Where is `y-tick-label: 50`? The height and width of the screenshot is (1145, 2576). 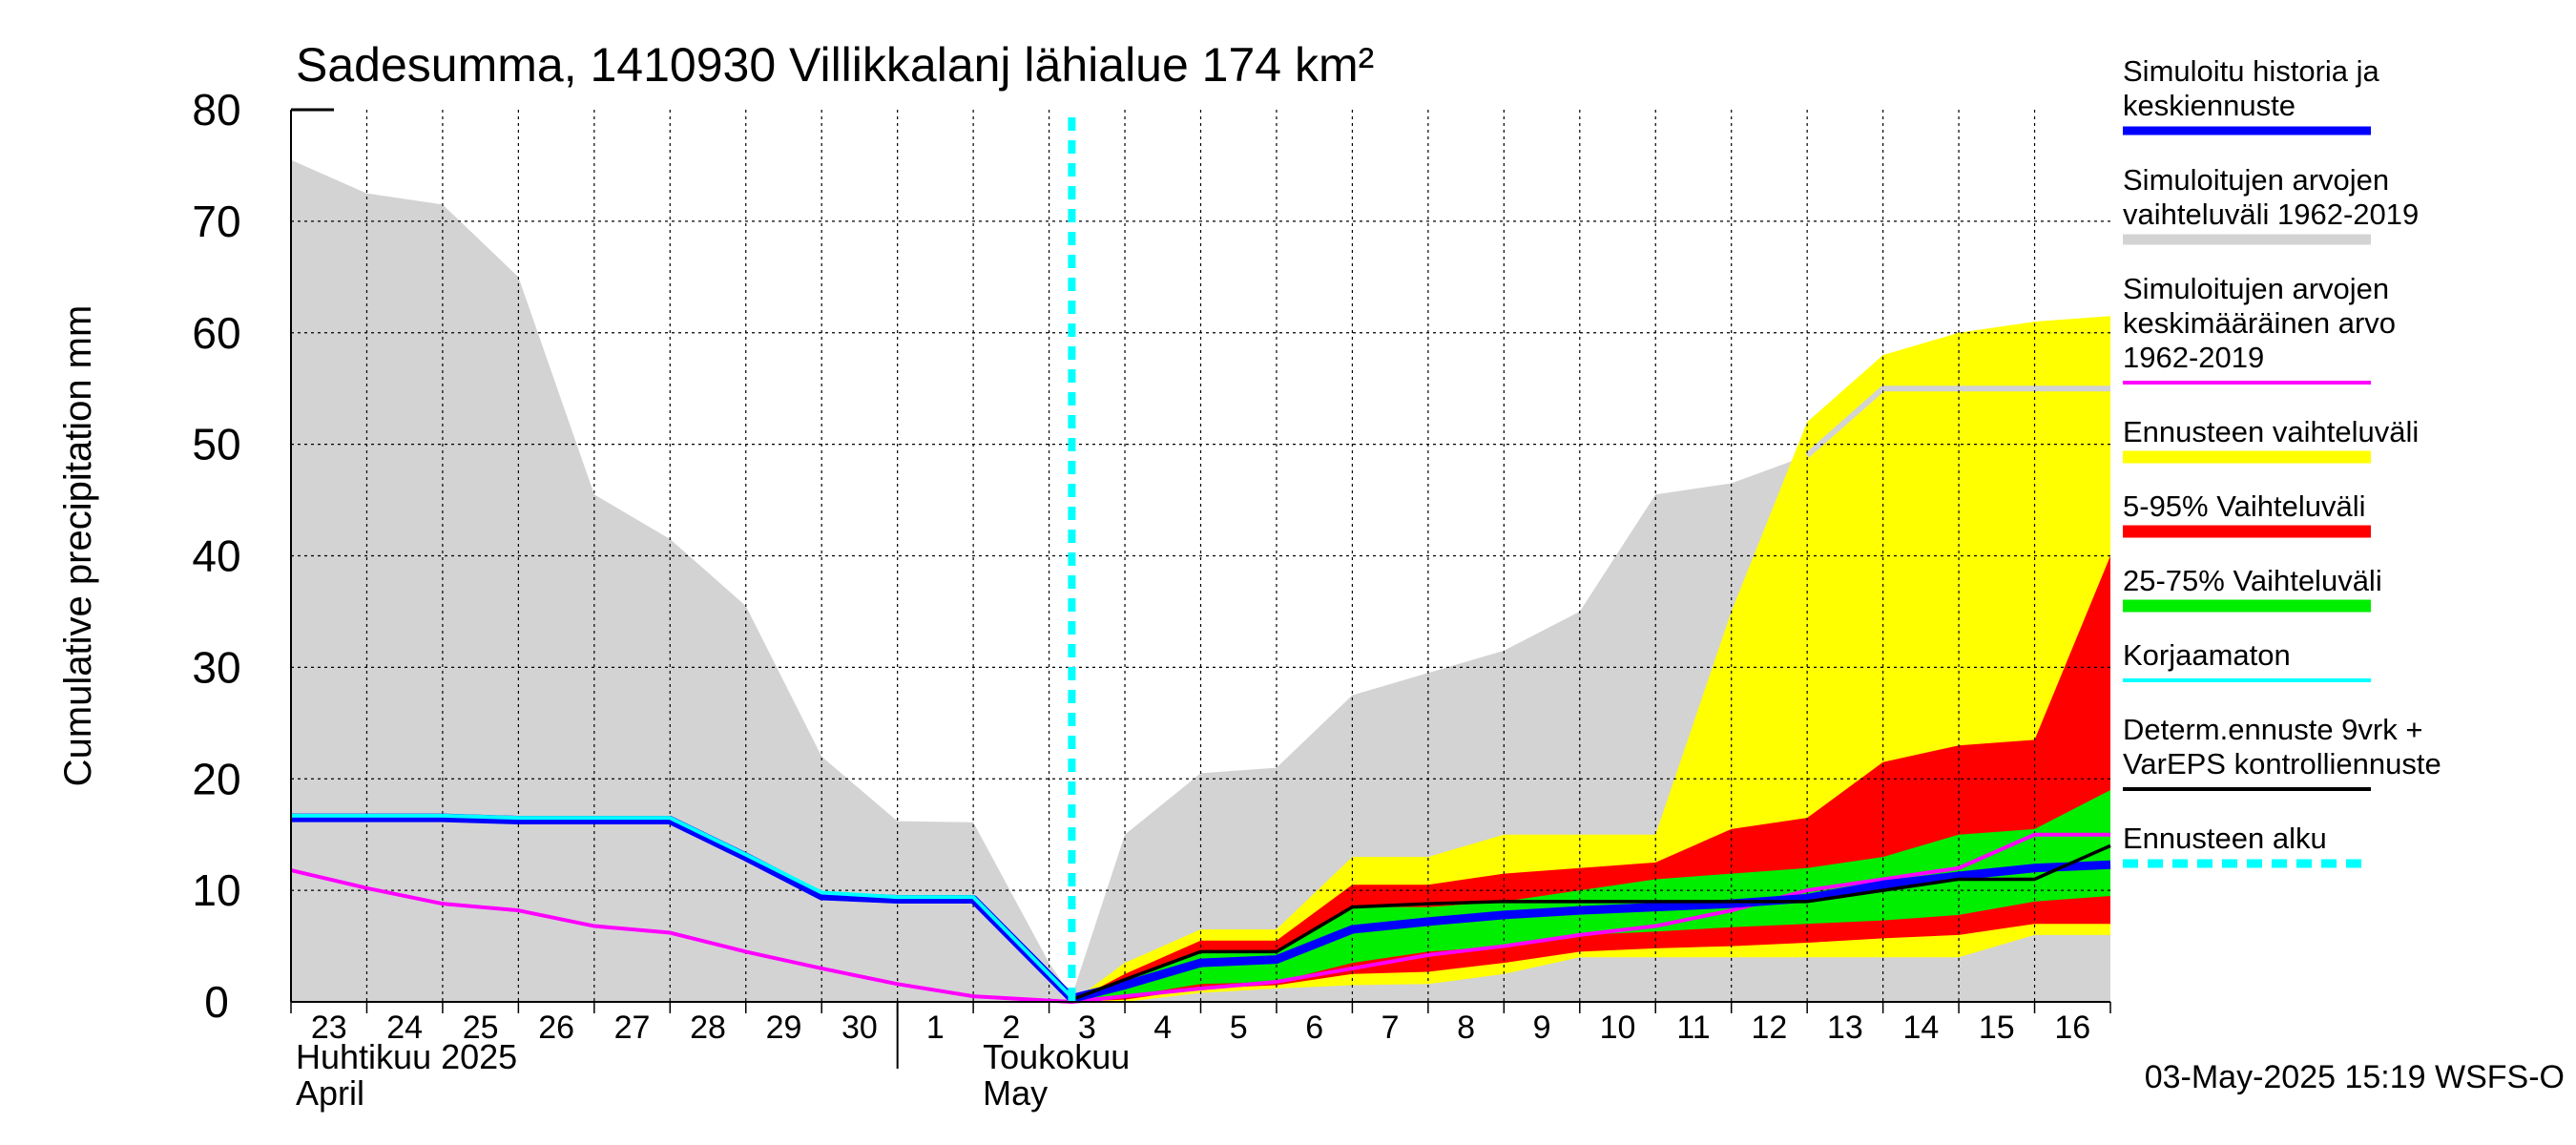
y-tick-label: 50 is located at coordinates (216, 445).